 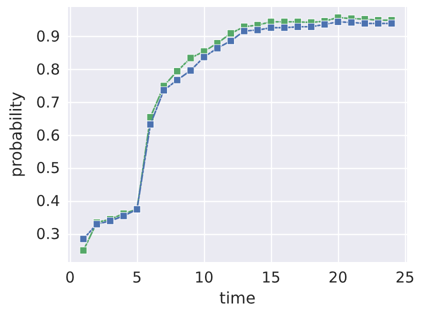 What do you see at coordinates (338, 277) in the screenshot?
I see `x-tick-label: 20` at bounding box center [338, 277].